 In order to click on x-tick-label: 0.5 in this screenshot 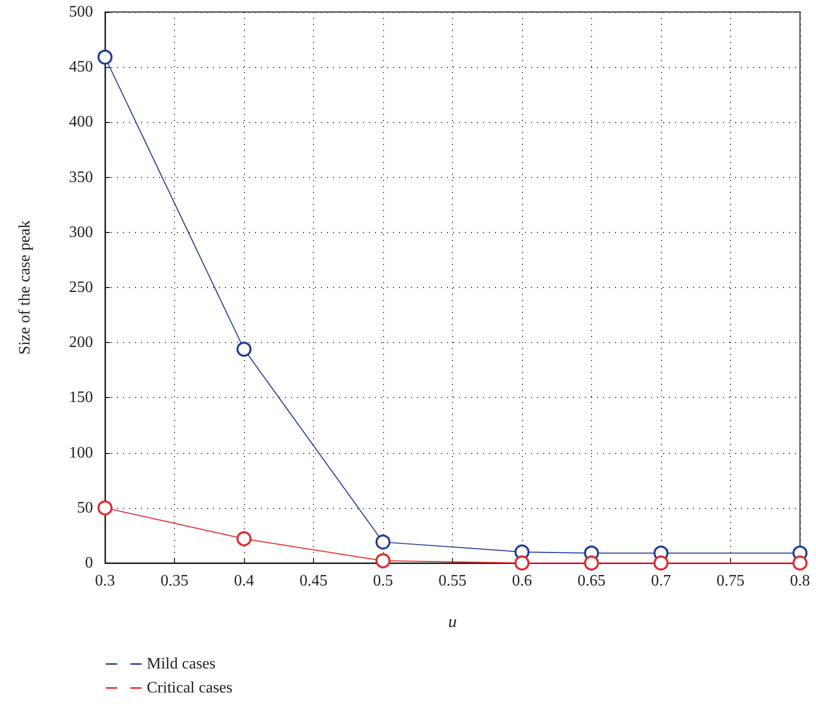, I will do `click(383, 581)`.